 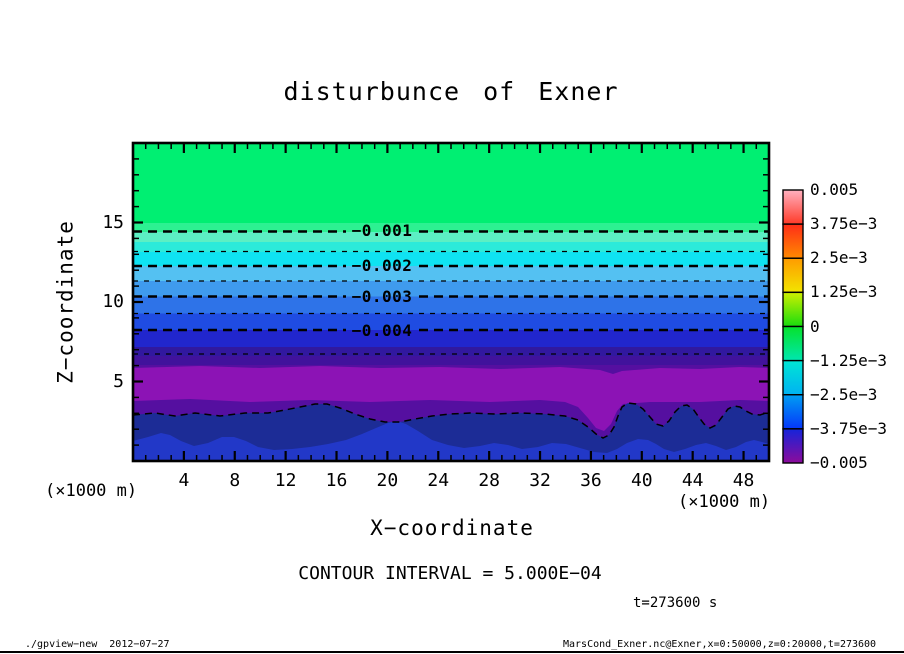 I want to click on x-tick-label: 48, so click(x=743, y=480).